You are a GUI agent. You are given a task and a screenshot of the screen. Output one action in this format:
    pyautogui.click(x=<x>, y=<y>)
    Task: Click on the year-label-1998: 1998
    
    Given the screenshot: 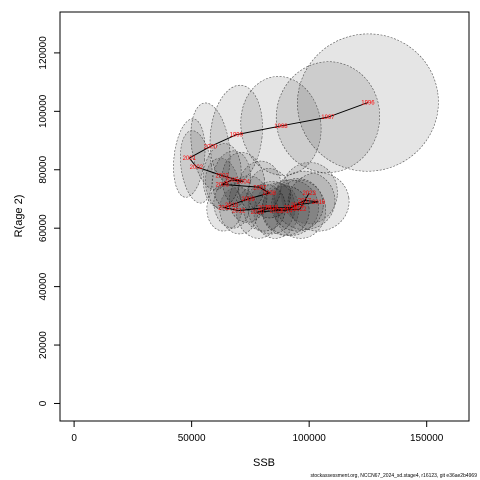 What is the action you would take?
    pyautogui.click(x=281, y=127)
    